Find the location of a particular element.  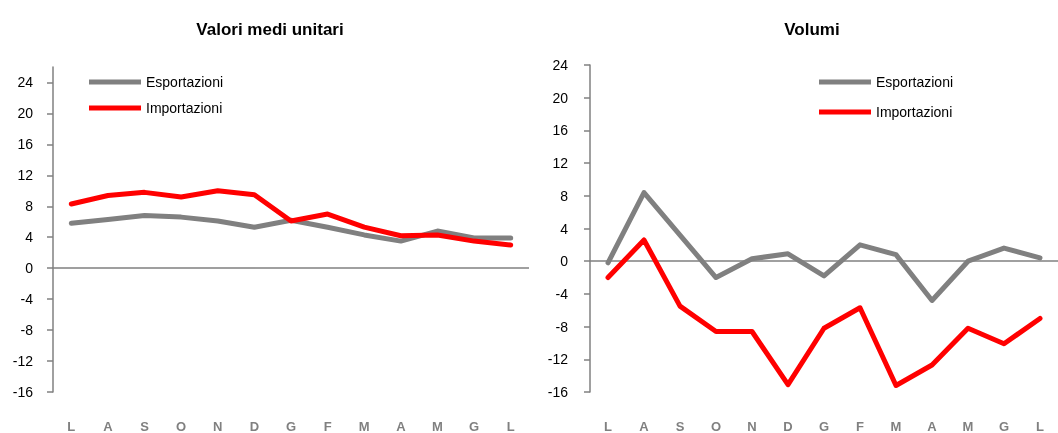

chart-title: Volumi is located at coordinates (812, 29).